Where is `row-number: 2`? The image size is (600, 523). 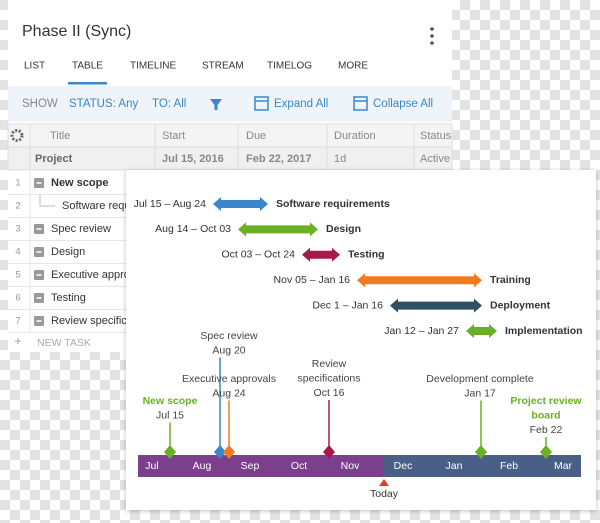 row-number: 2 is located at coordinates (17, 206).